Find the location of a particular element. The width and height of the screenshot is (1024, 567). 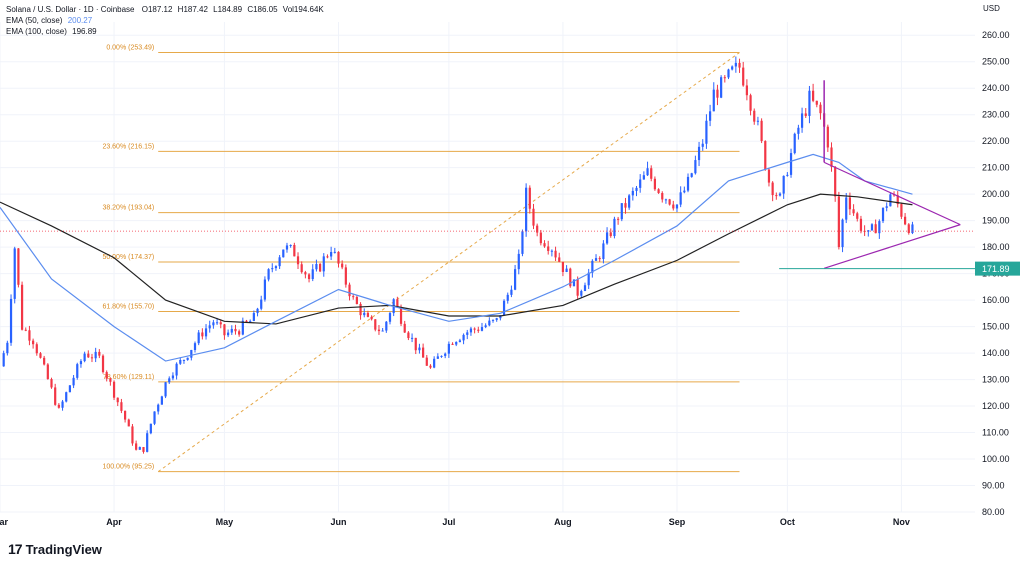

x-tick-label: Sep is located at coordinates (677, 522).